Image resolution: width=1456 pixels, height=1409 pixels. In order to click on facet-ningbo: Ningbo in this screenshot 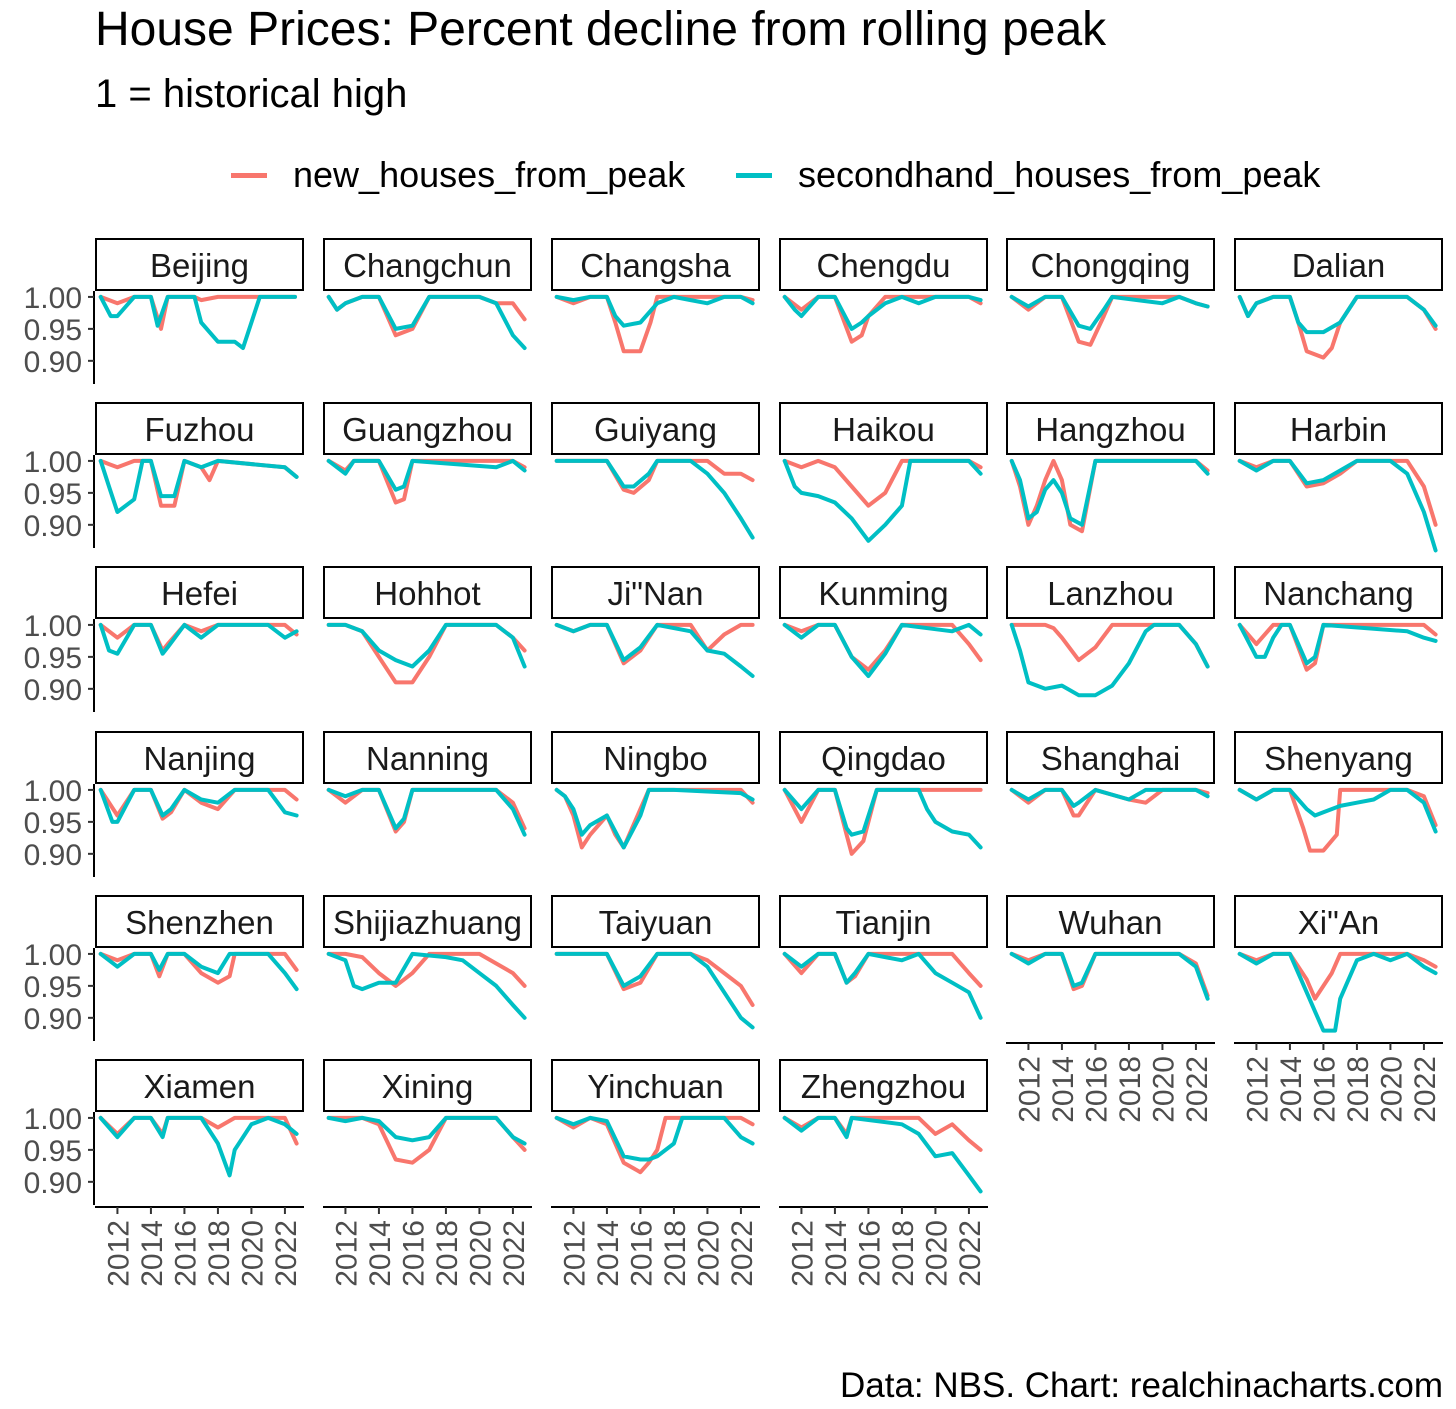, I will do `click(655, 790)`.